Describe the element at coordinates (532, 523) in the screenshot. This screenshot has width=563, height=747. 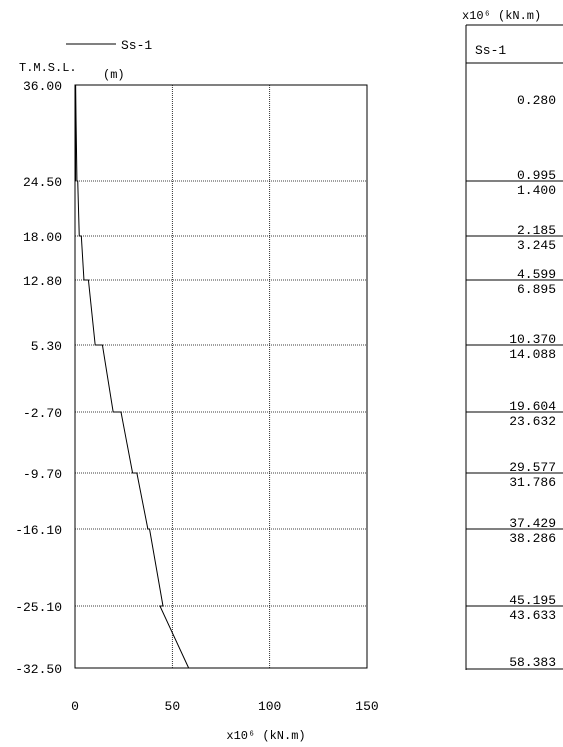
I see `table-value: 37.429` at that location.